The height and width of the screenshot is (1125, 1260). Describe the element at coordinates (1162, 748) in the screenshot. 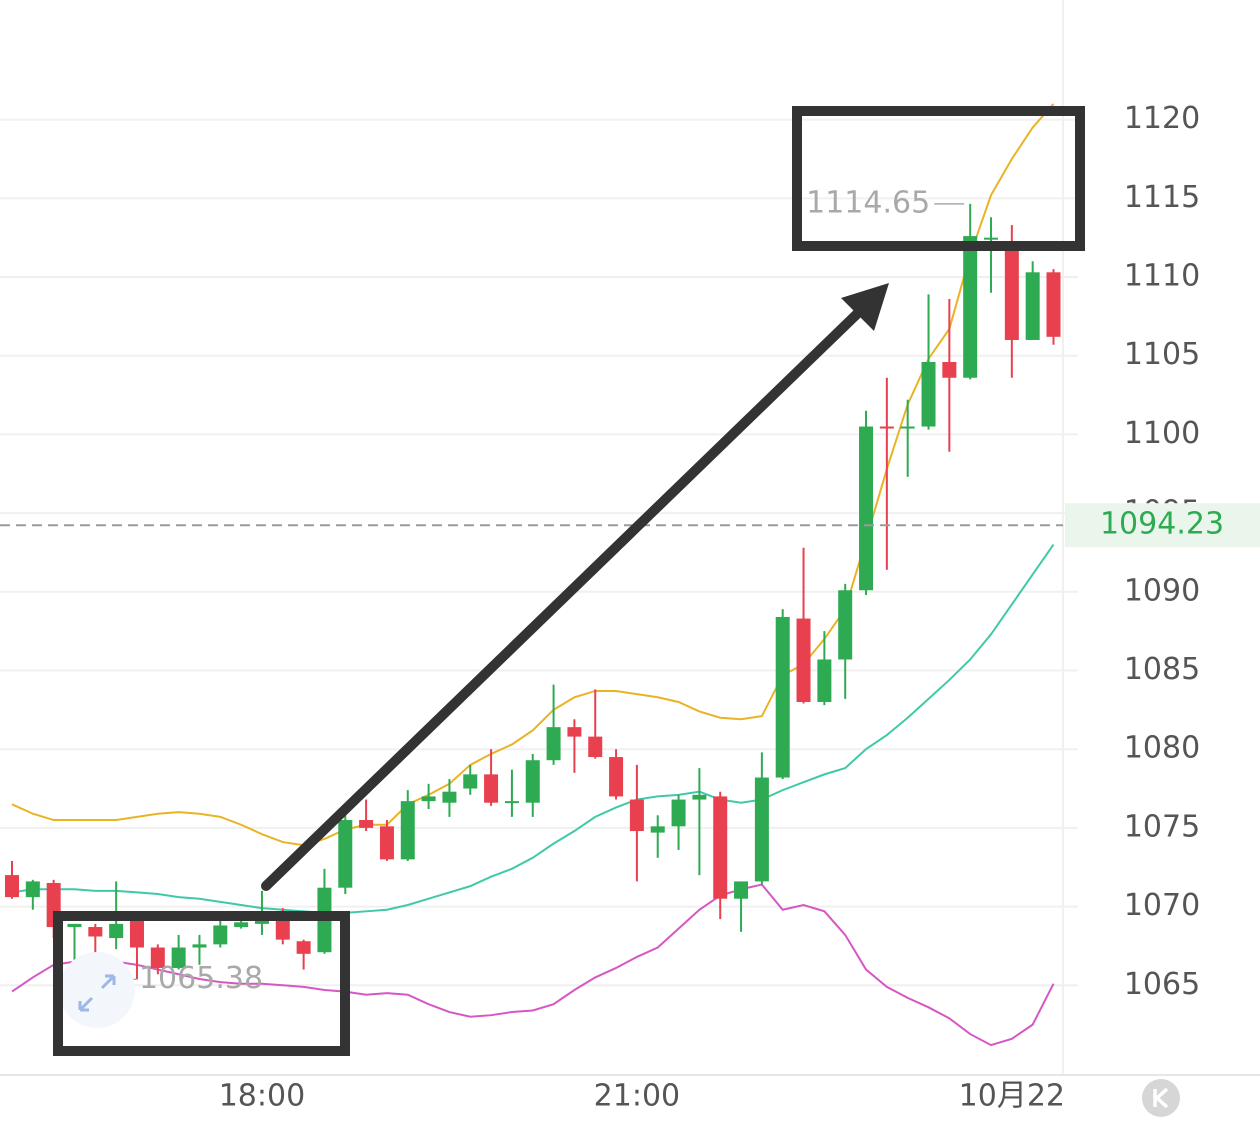

I see `y-tick-label: 1080` at that location.